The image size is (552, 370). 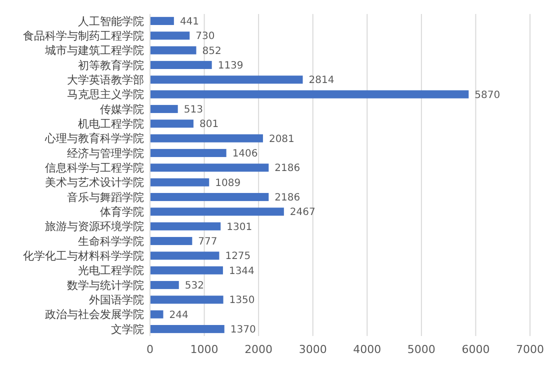 I want to click on y-tick-label: 数学与统计学院, so click(x=105, y=285).